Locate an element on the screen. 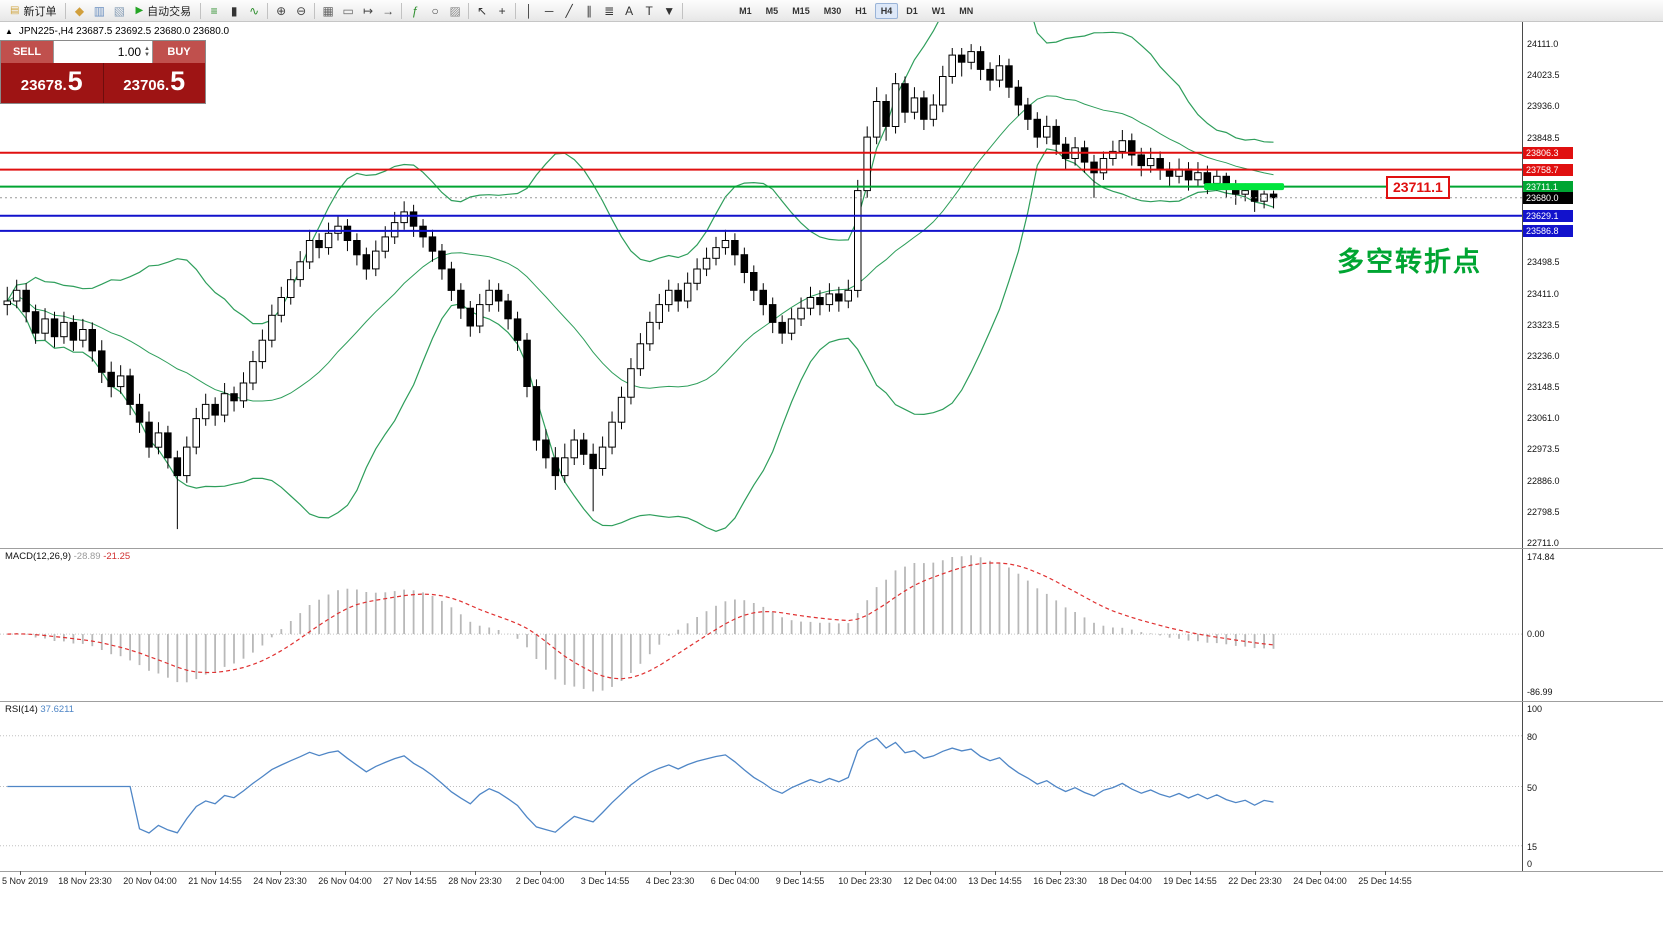 The width and height of the screenshot is (1663, 947). trendline-button: ╱ is located at coordinates (569, 11).